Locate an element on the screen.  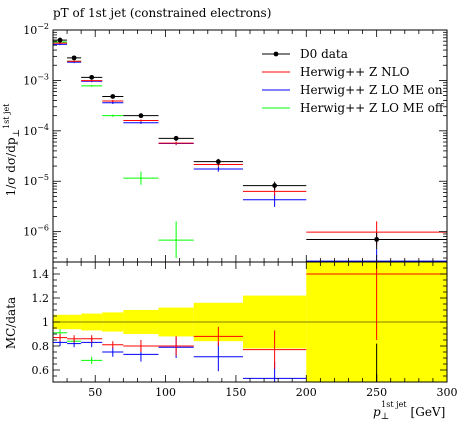
chart-title: pT of 1st jet (constrained electrons) is located at coordinates (162, 13).